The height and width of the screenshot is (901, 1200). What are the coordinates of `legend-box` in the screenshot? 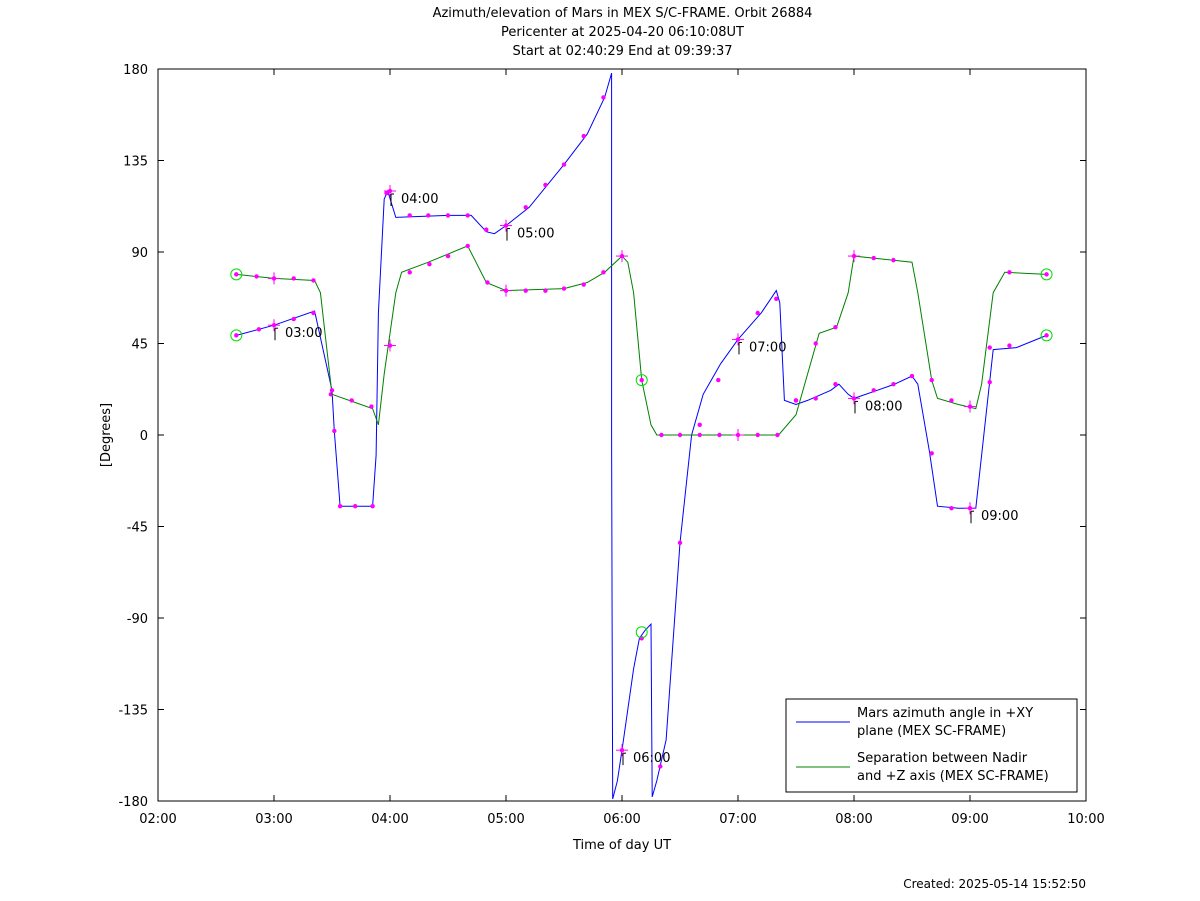 It's located at (931, 745).